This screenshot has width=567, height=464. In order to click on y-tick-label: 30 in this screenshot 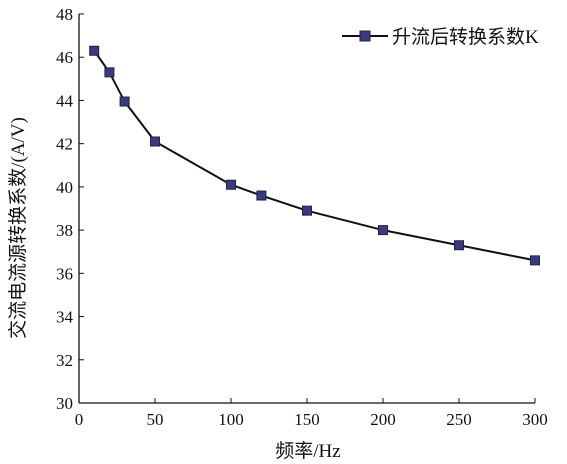, I will do `click(64, 403)`.